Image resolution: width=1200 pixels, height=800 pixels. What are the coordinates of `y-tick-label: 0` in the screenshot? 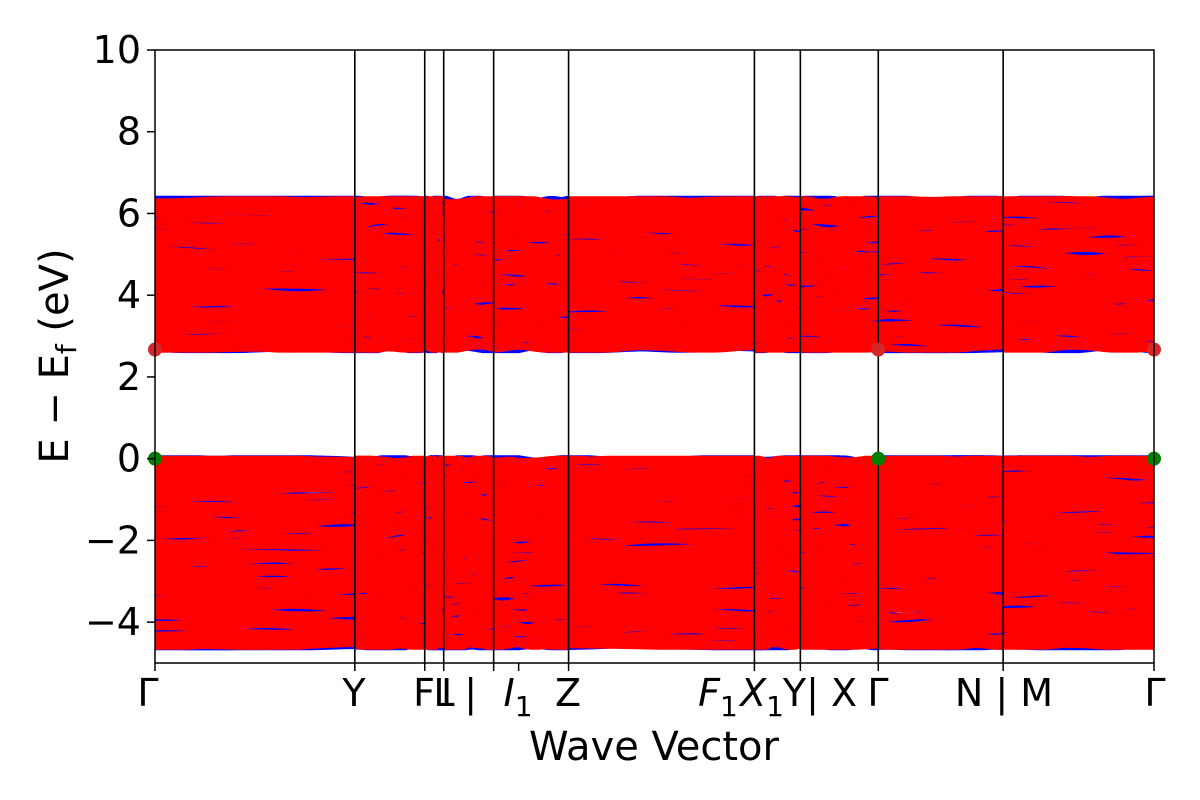 It's located at (129, 459).